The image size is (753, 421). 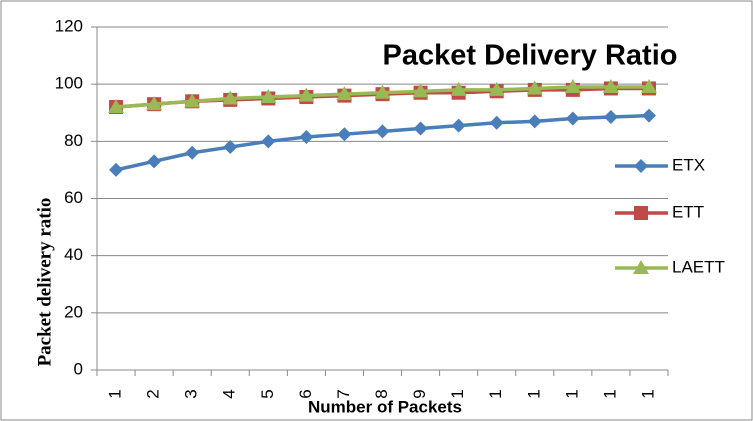 What do you see at coordinates (73, 254) in the screenshot?
I see `y-tick-label: 40` at bounding box center [73, 254].